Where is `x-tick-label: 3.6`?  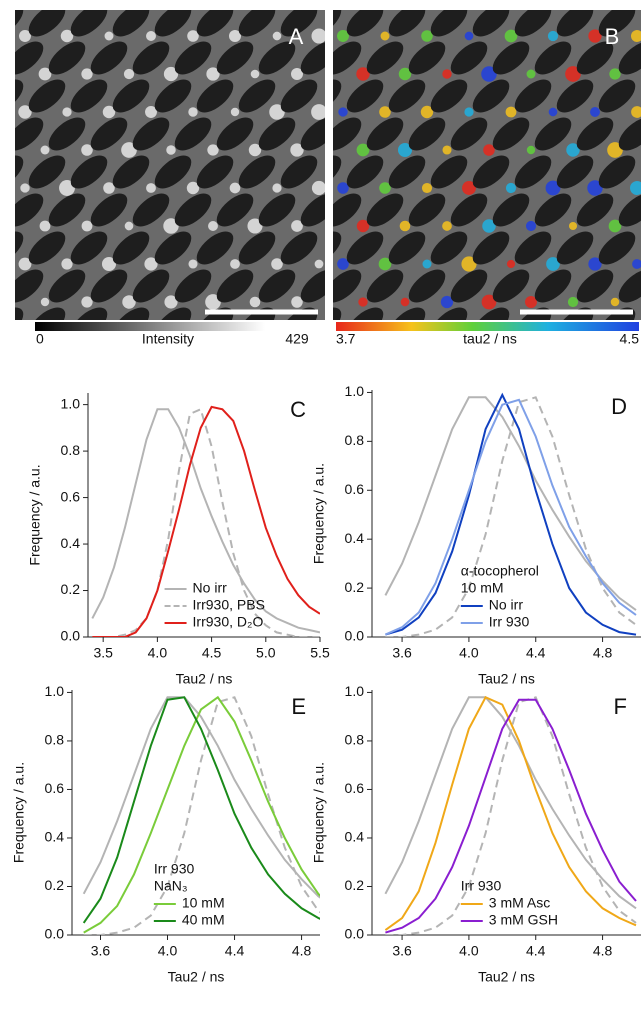
x-tick-label: 3.6 is located at coordinates (402, 951).